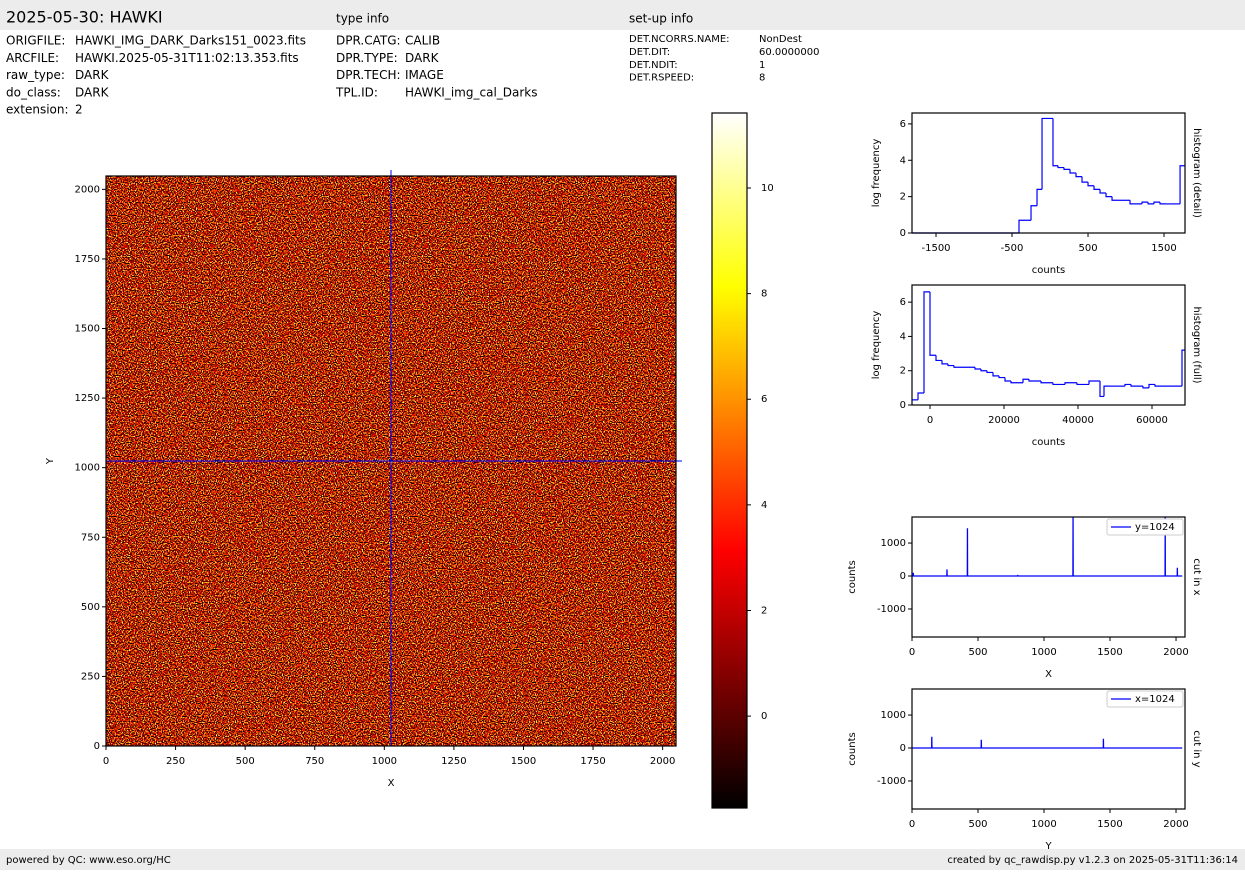  What do you see at coordinates (90, 676) in the screenshot?
I see `y-tick-label: 250` at bounding box center [90, 676].